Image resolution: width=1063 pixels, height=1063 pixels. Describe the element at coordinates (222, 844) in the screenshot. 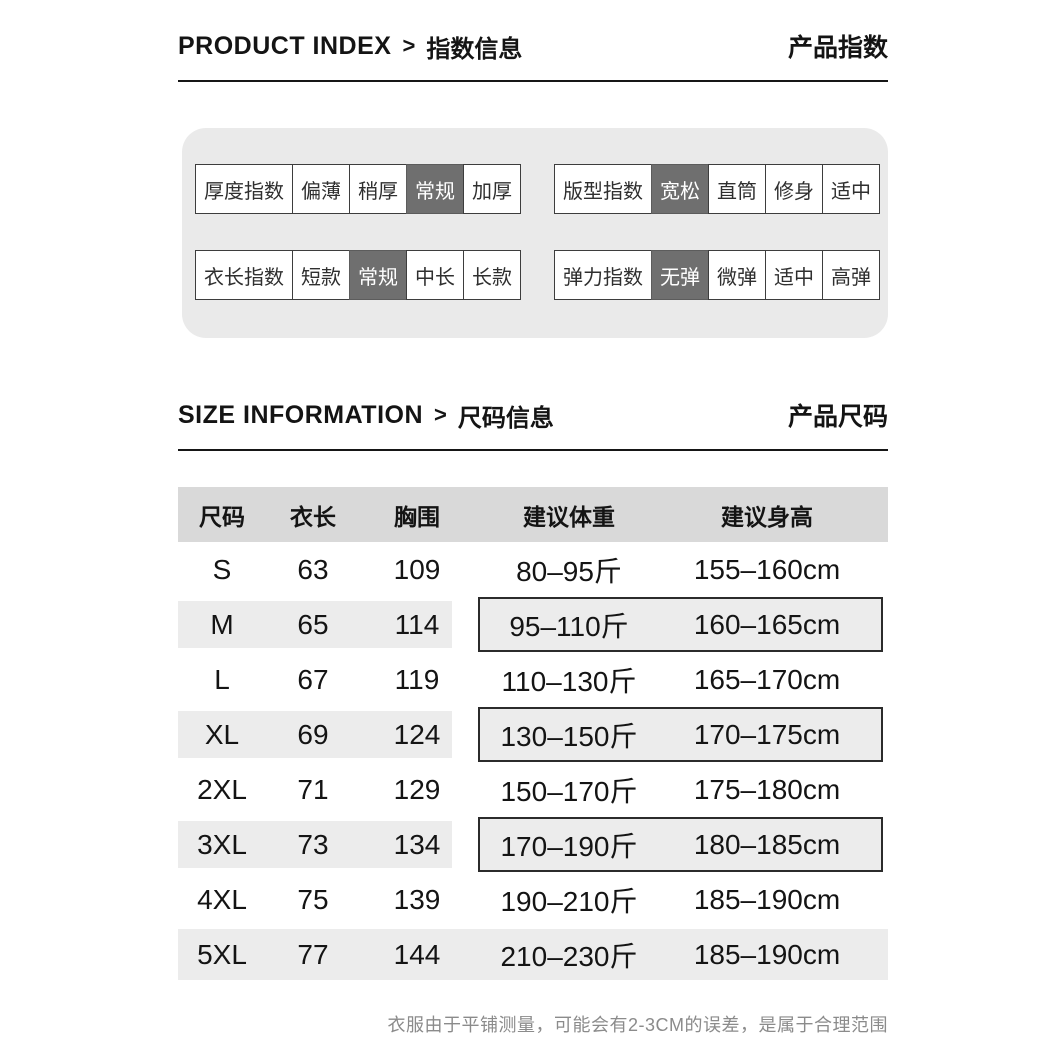

I see `size-cell-size: 3XL` at that location.